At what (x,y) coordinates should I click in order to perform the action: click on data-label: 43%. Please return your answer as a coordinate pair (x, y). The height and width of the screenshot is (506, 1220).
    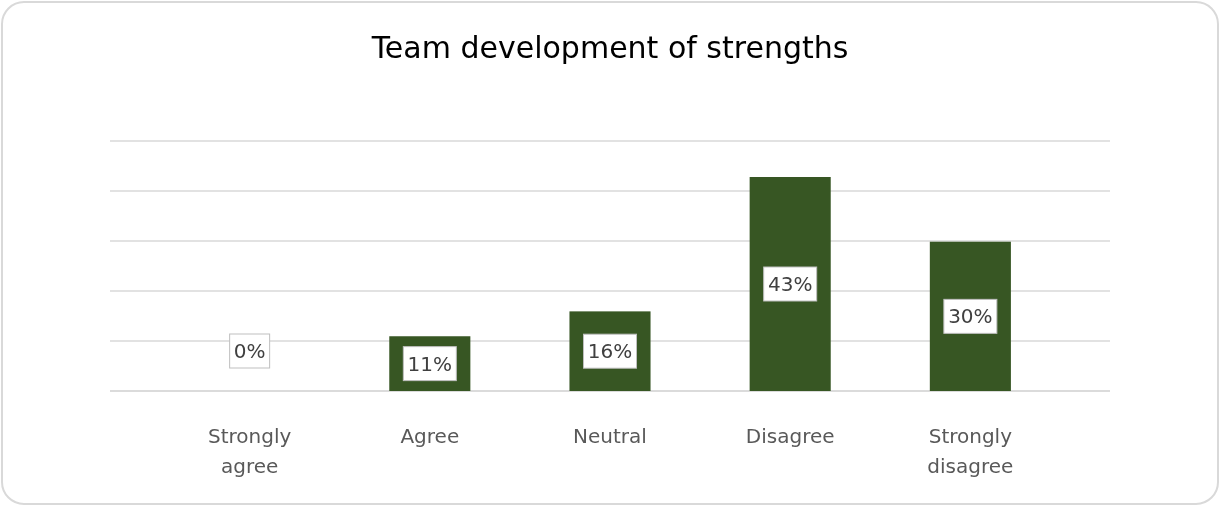
    Looking at the image, I should click on (790, 284).